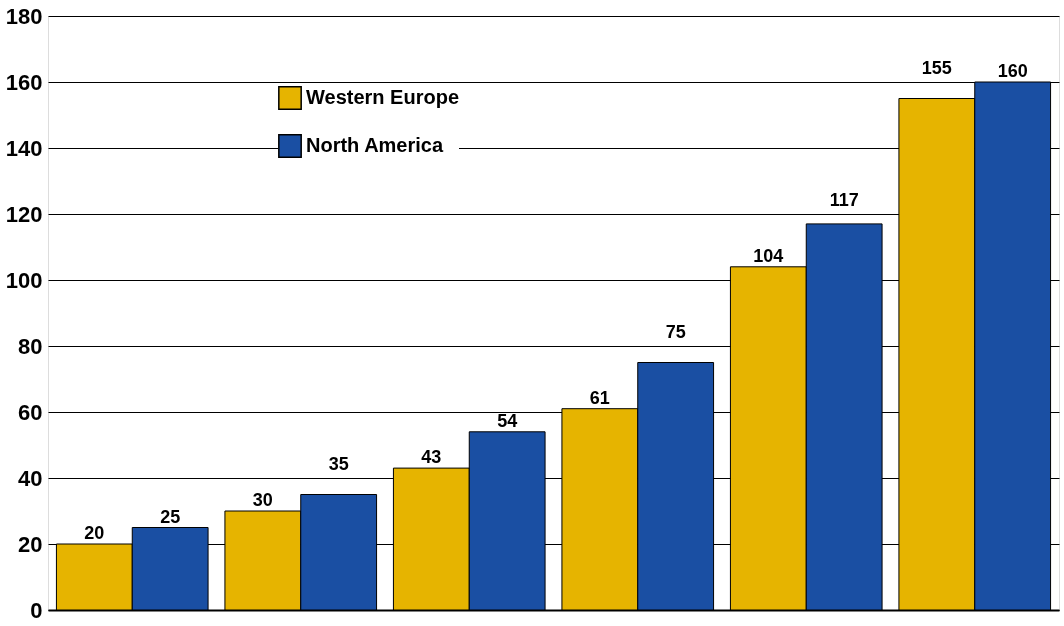 Image resolution: width=1064 pixels, height=626 pixels. I want to click on data-label: 43, so click(431, 457).